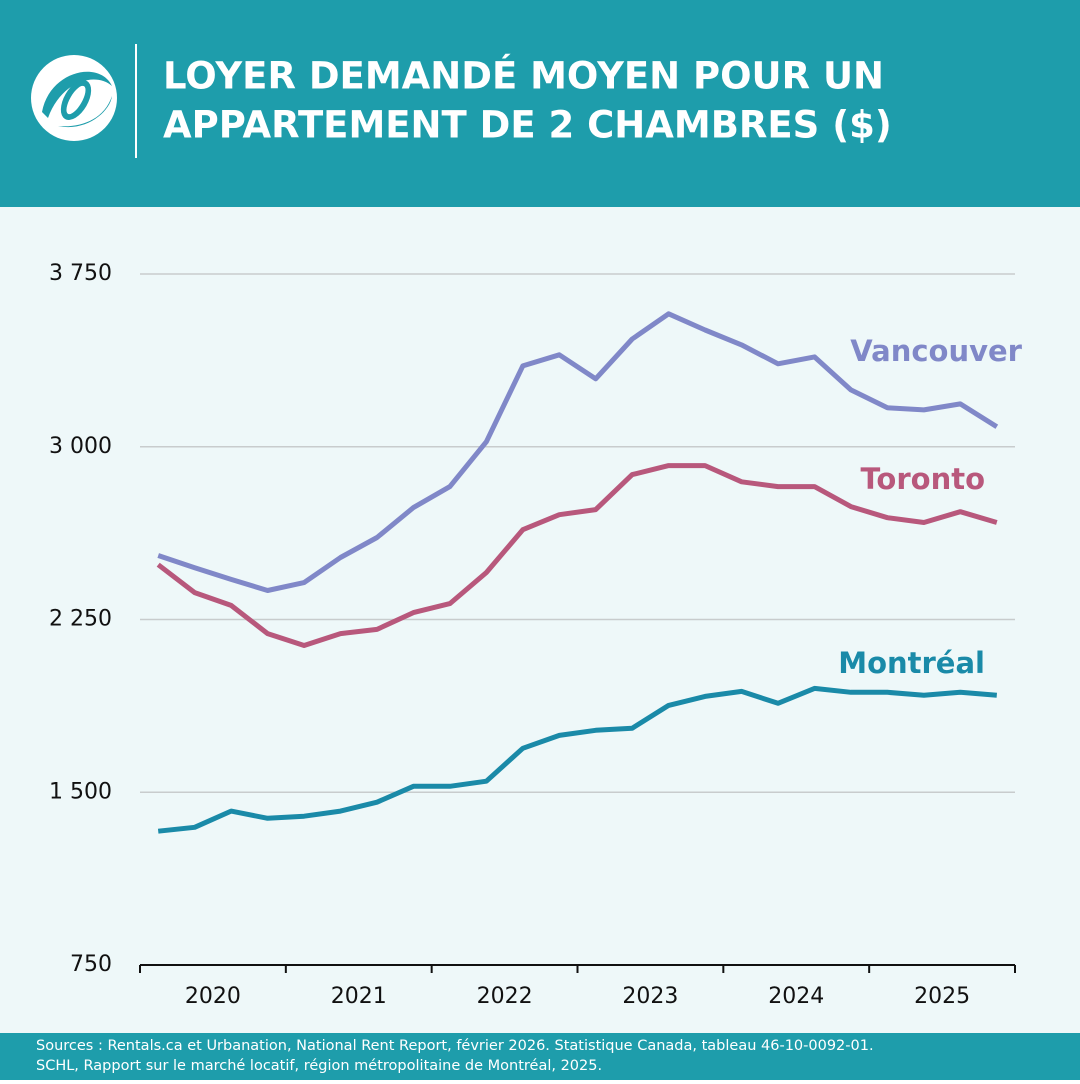 The width and height of the screenshot is (1080, 1084). Describe the element at coordinates (523, 76) in the screenshot. I see `chart-title: LOYER DEMANDÉ MOYEN POUR UN` at that location.